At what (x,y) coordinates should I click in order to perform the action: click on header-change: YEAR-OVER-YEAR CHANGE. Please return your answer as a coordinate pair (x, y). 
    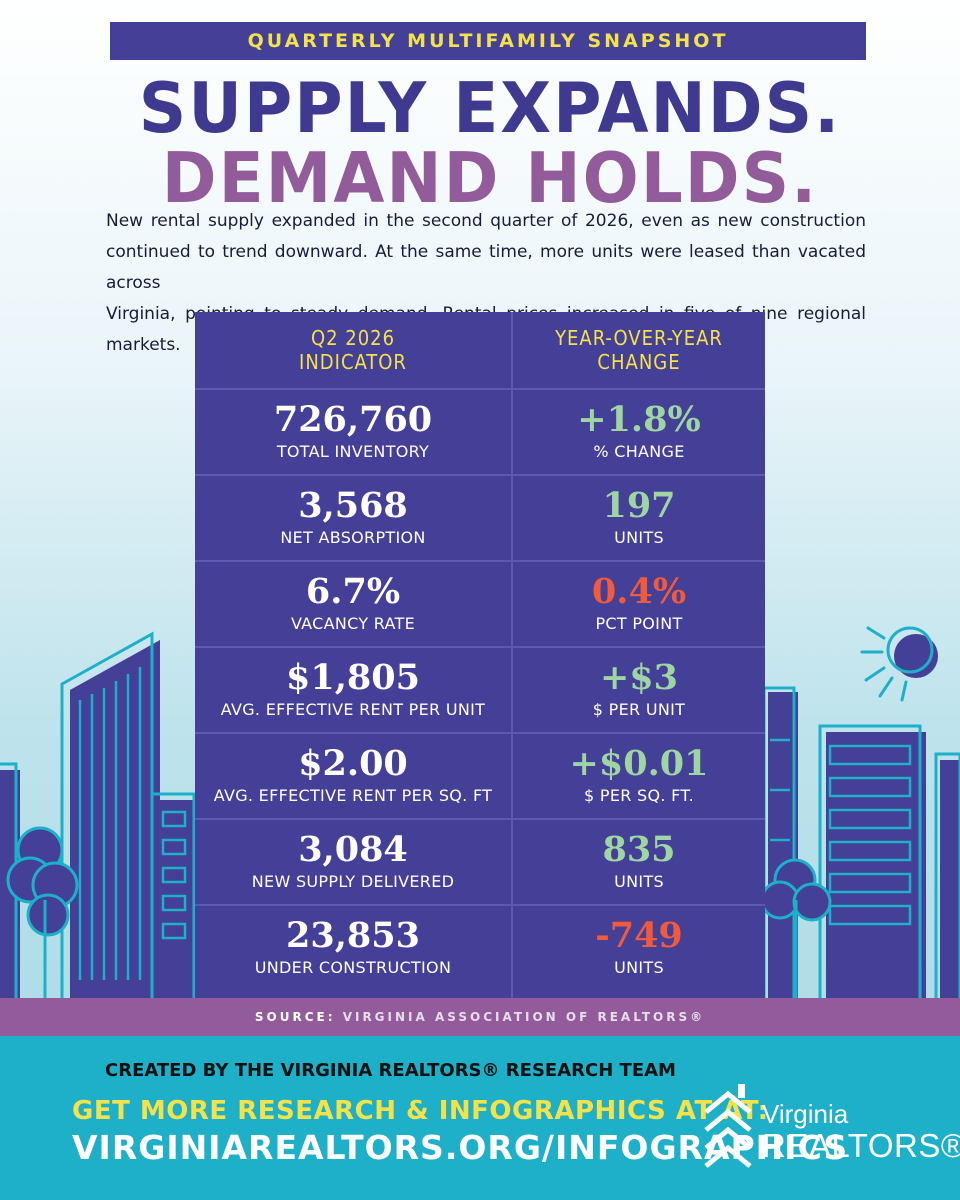
    Looking at the image, I should click on (639, 350).